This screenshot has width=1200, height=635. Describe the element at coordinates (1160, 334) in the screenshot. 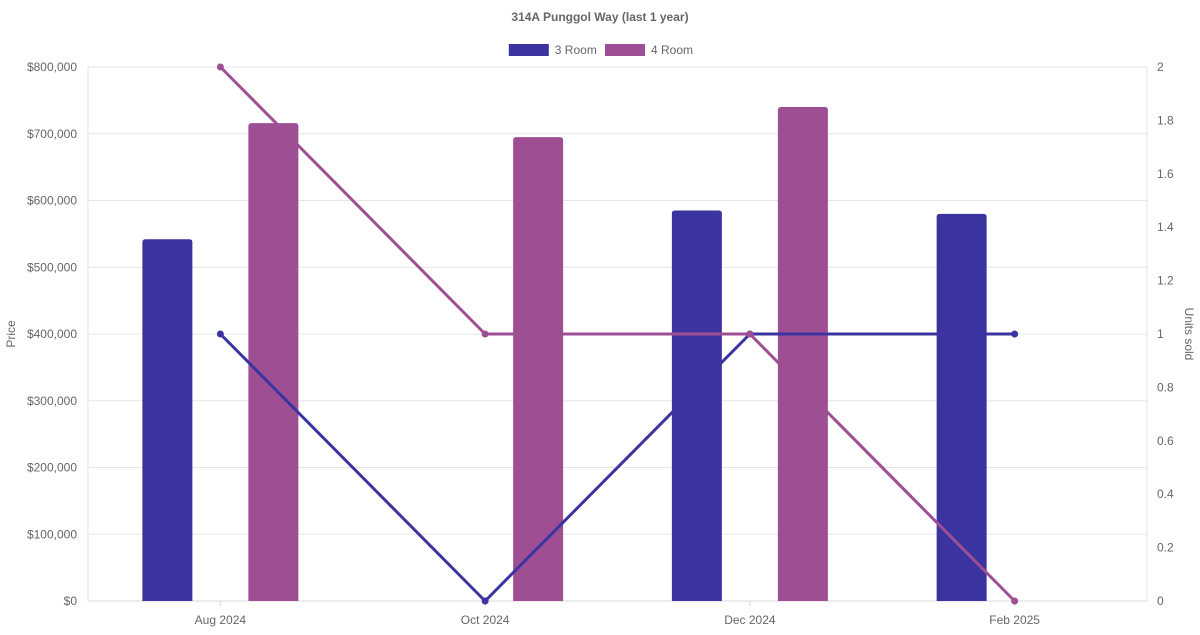

I see `y-right-tick-label: 1` at that location.